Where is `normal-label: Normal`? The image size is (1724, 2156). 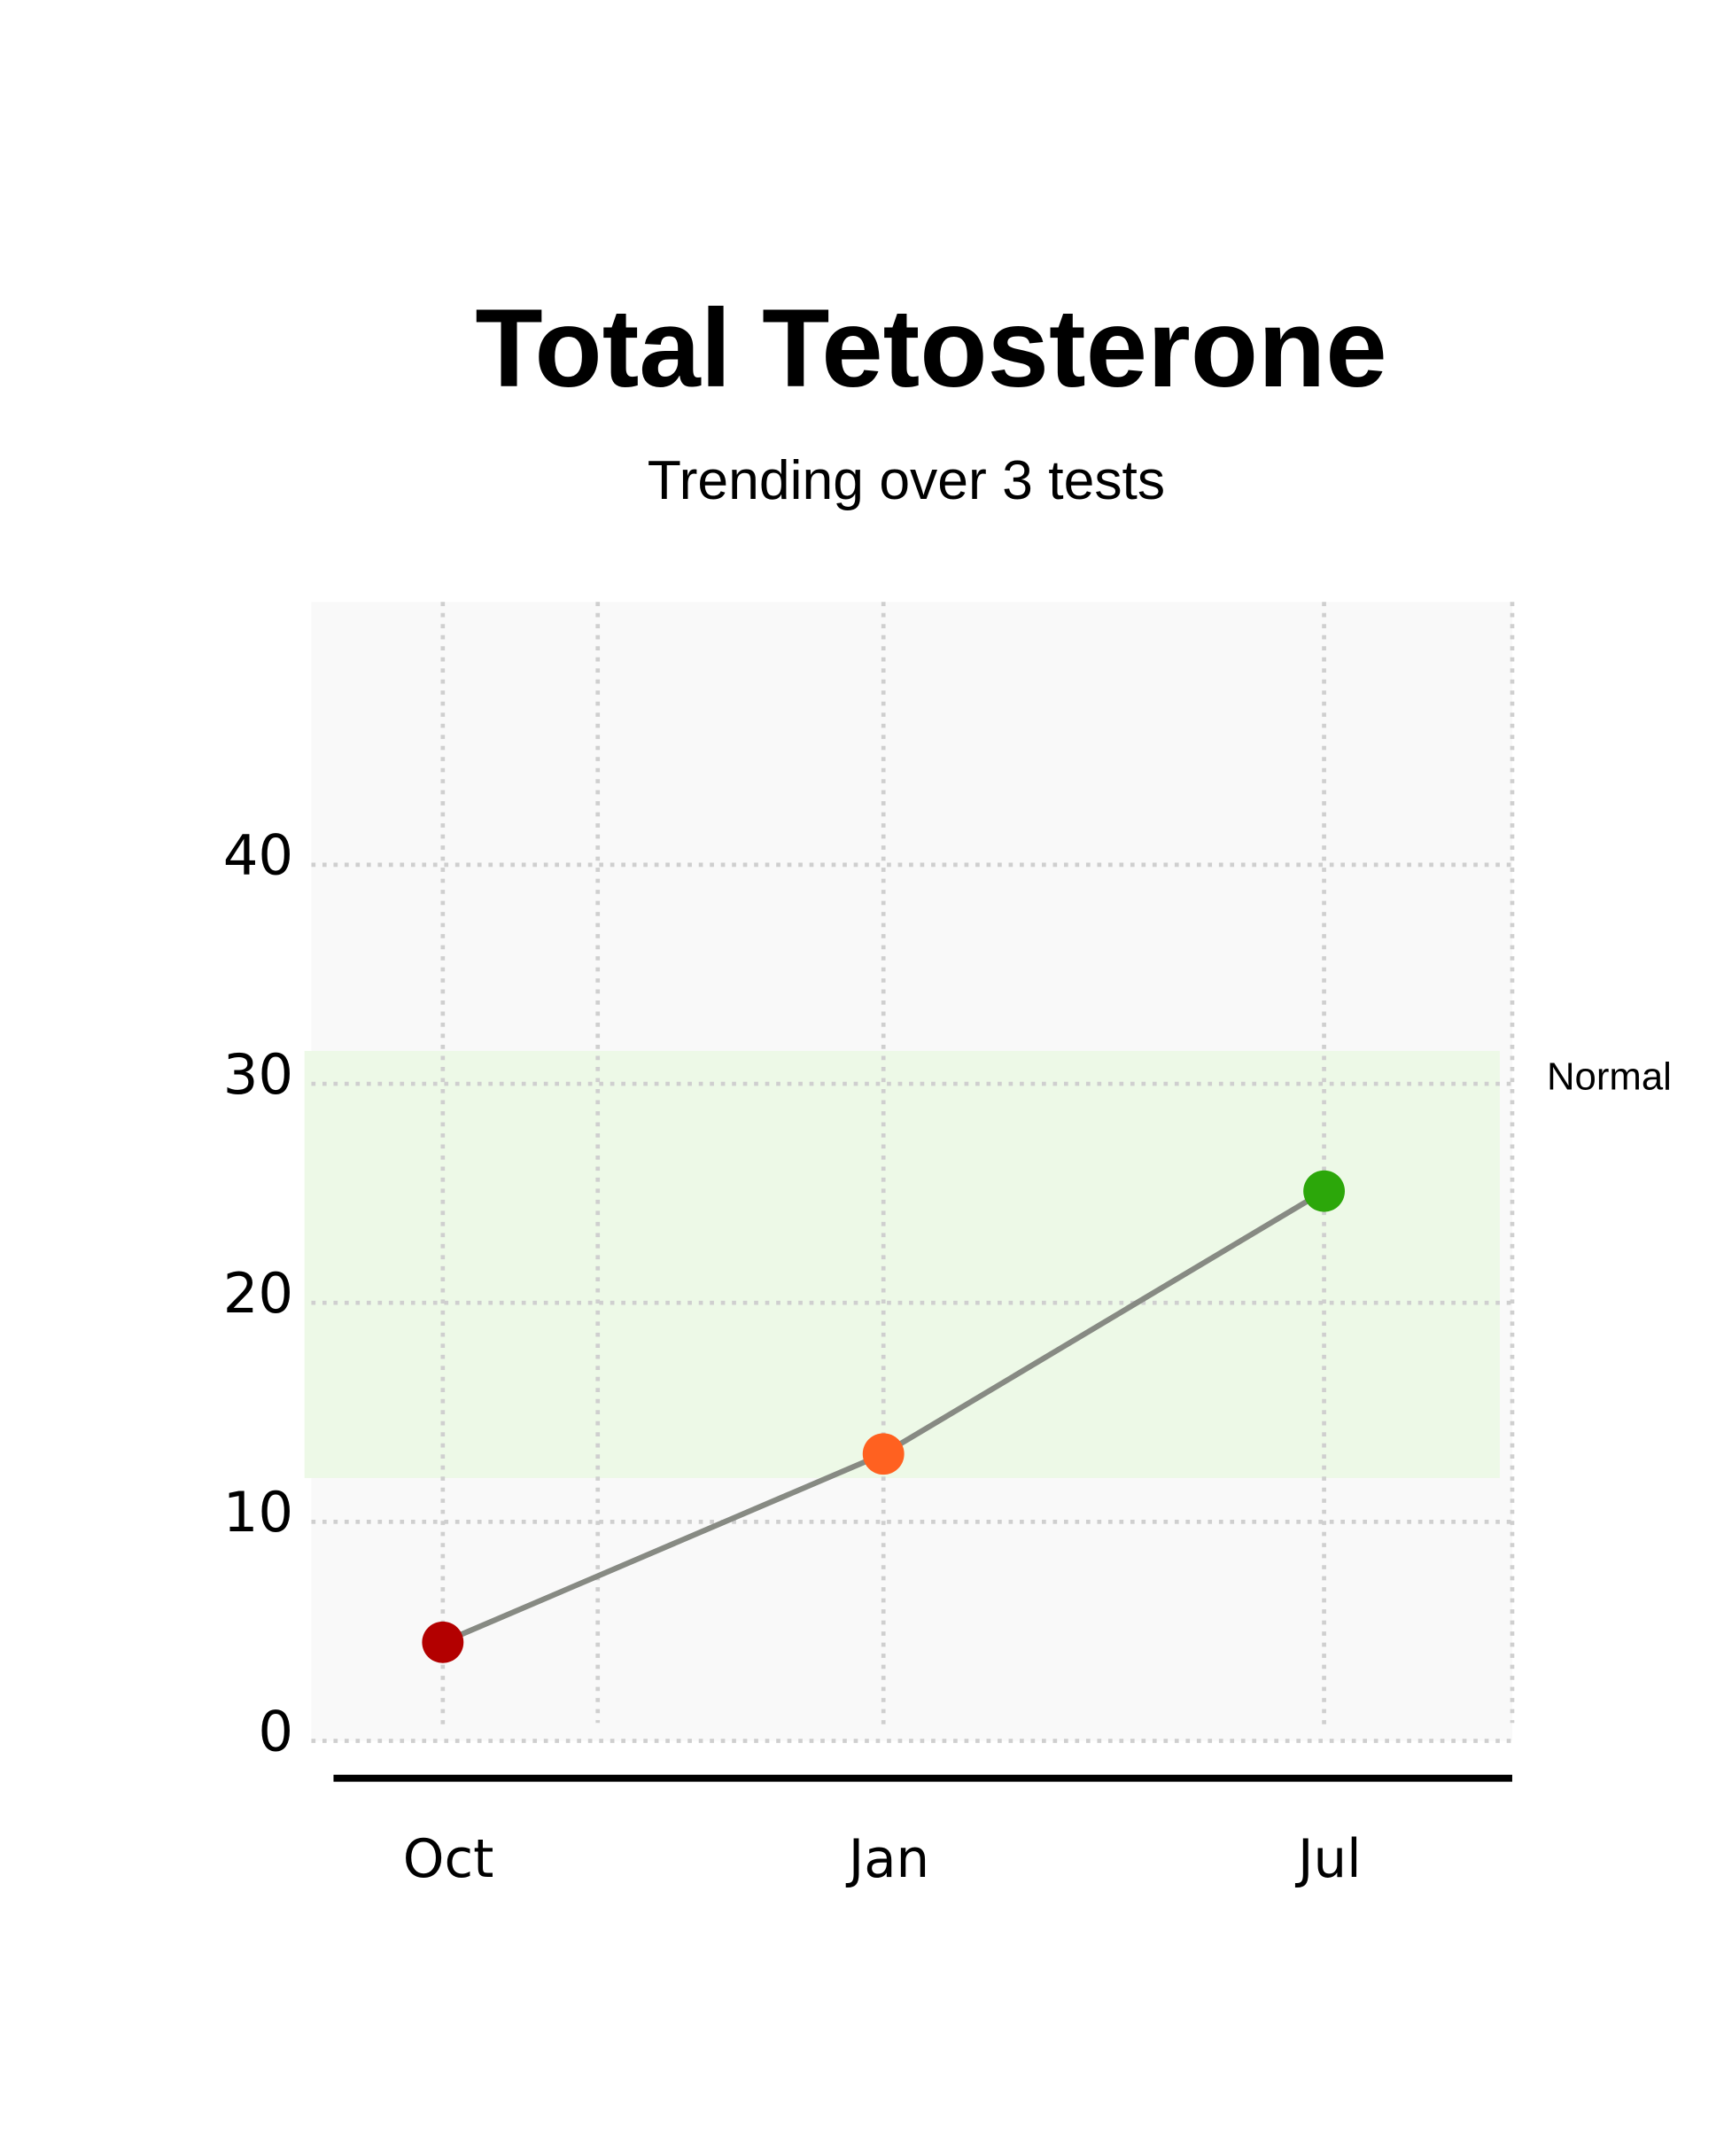
normal-label: Normal is located at coordinates (1609, 1077).